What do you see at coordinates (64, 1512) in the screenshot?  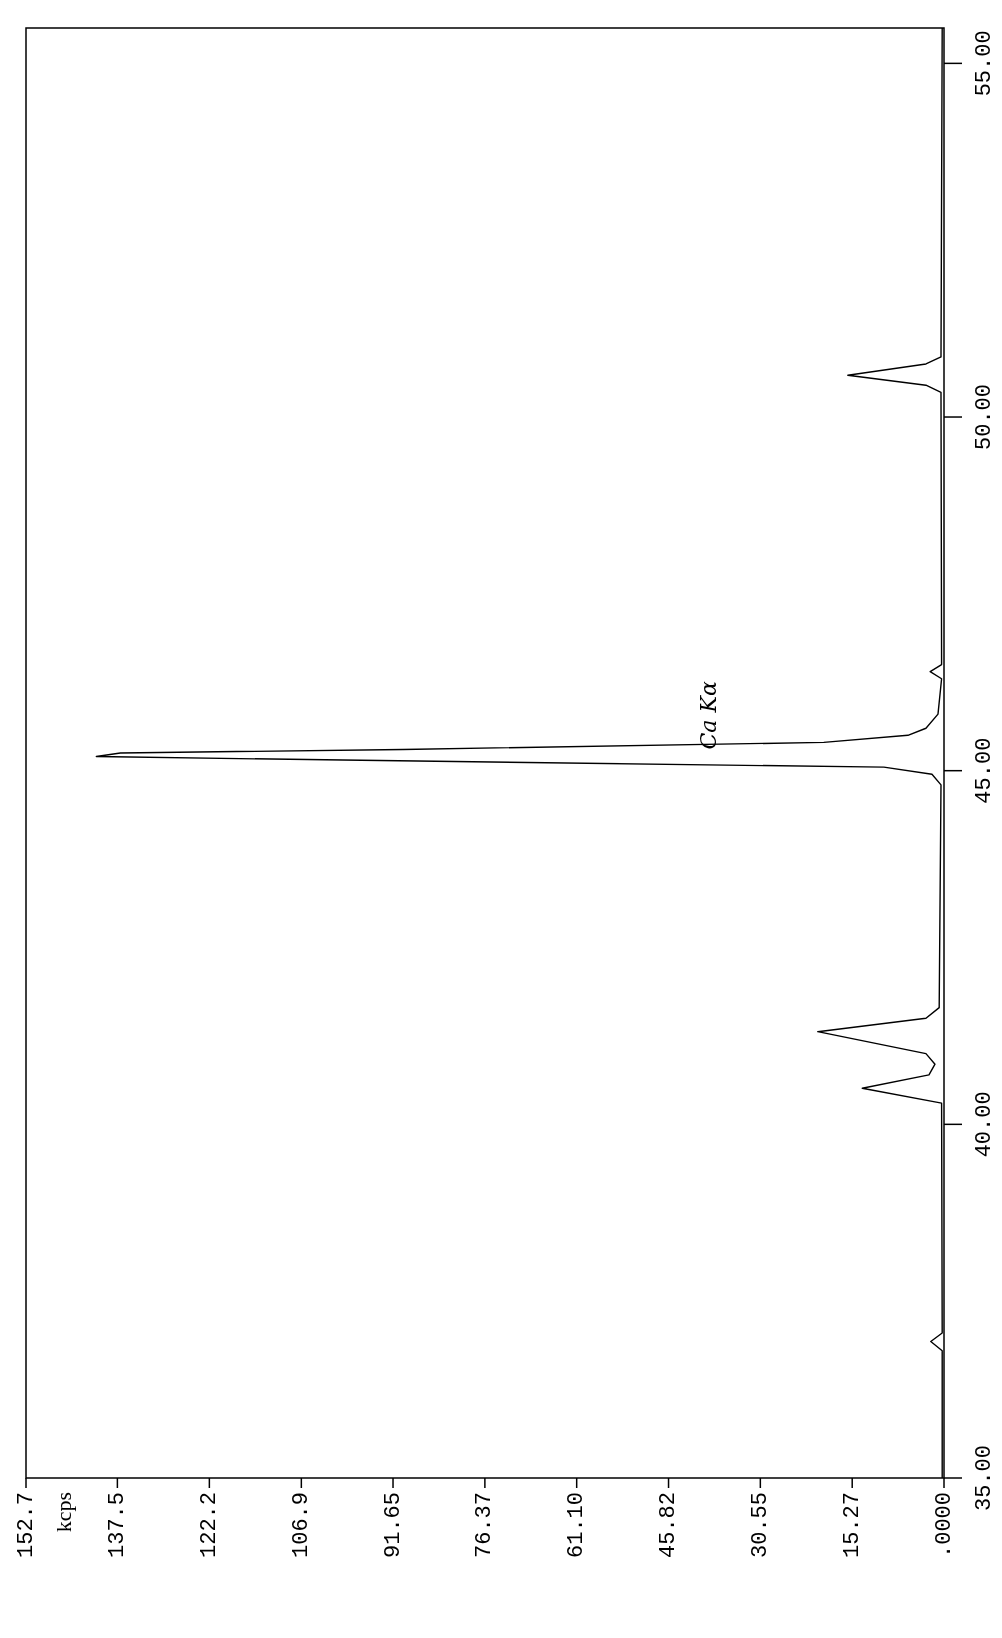 I see `text: kcps` at bounding box center [64, 1512].